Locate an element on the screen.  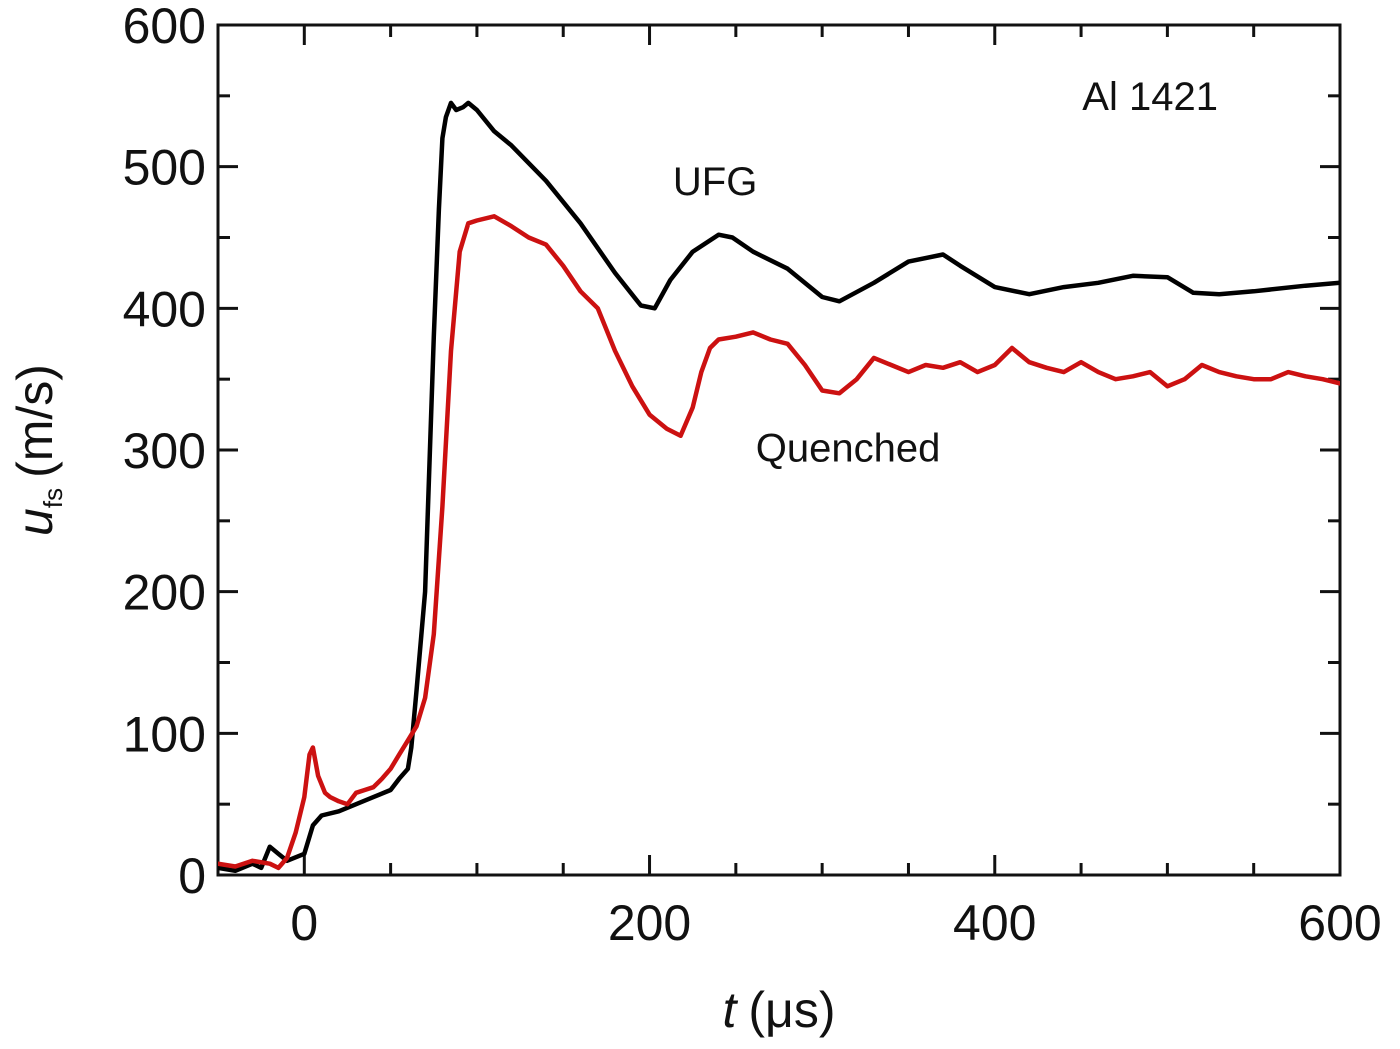
annotation-label: UFG is located at coordinates (715, 182).